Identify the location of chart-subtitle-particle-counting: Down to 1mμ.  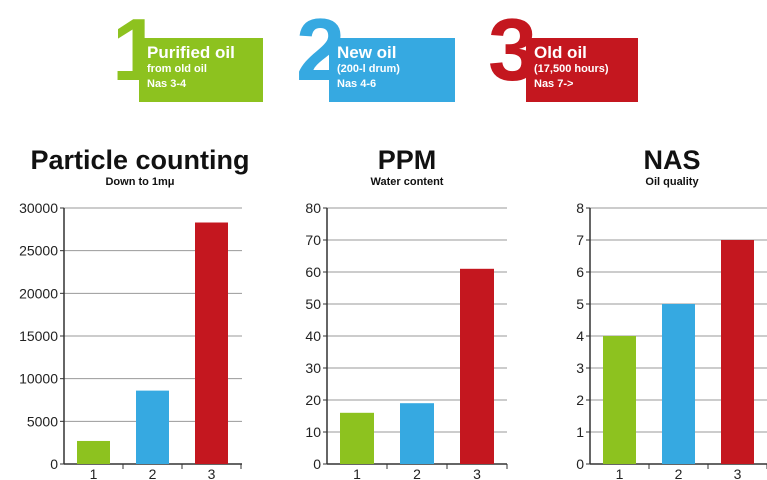
(140, 182).